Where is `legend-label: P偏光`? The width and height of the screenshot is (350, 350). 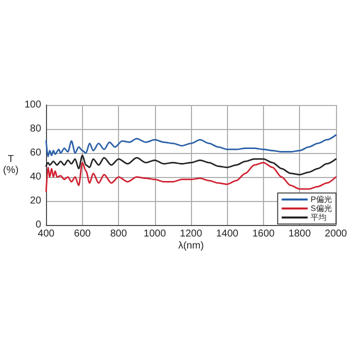 legend-label: P偏光 is located at coordinates (321, 199).